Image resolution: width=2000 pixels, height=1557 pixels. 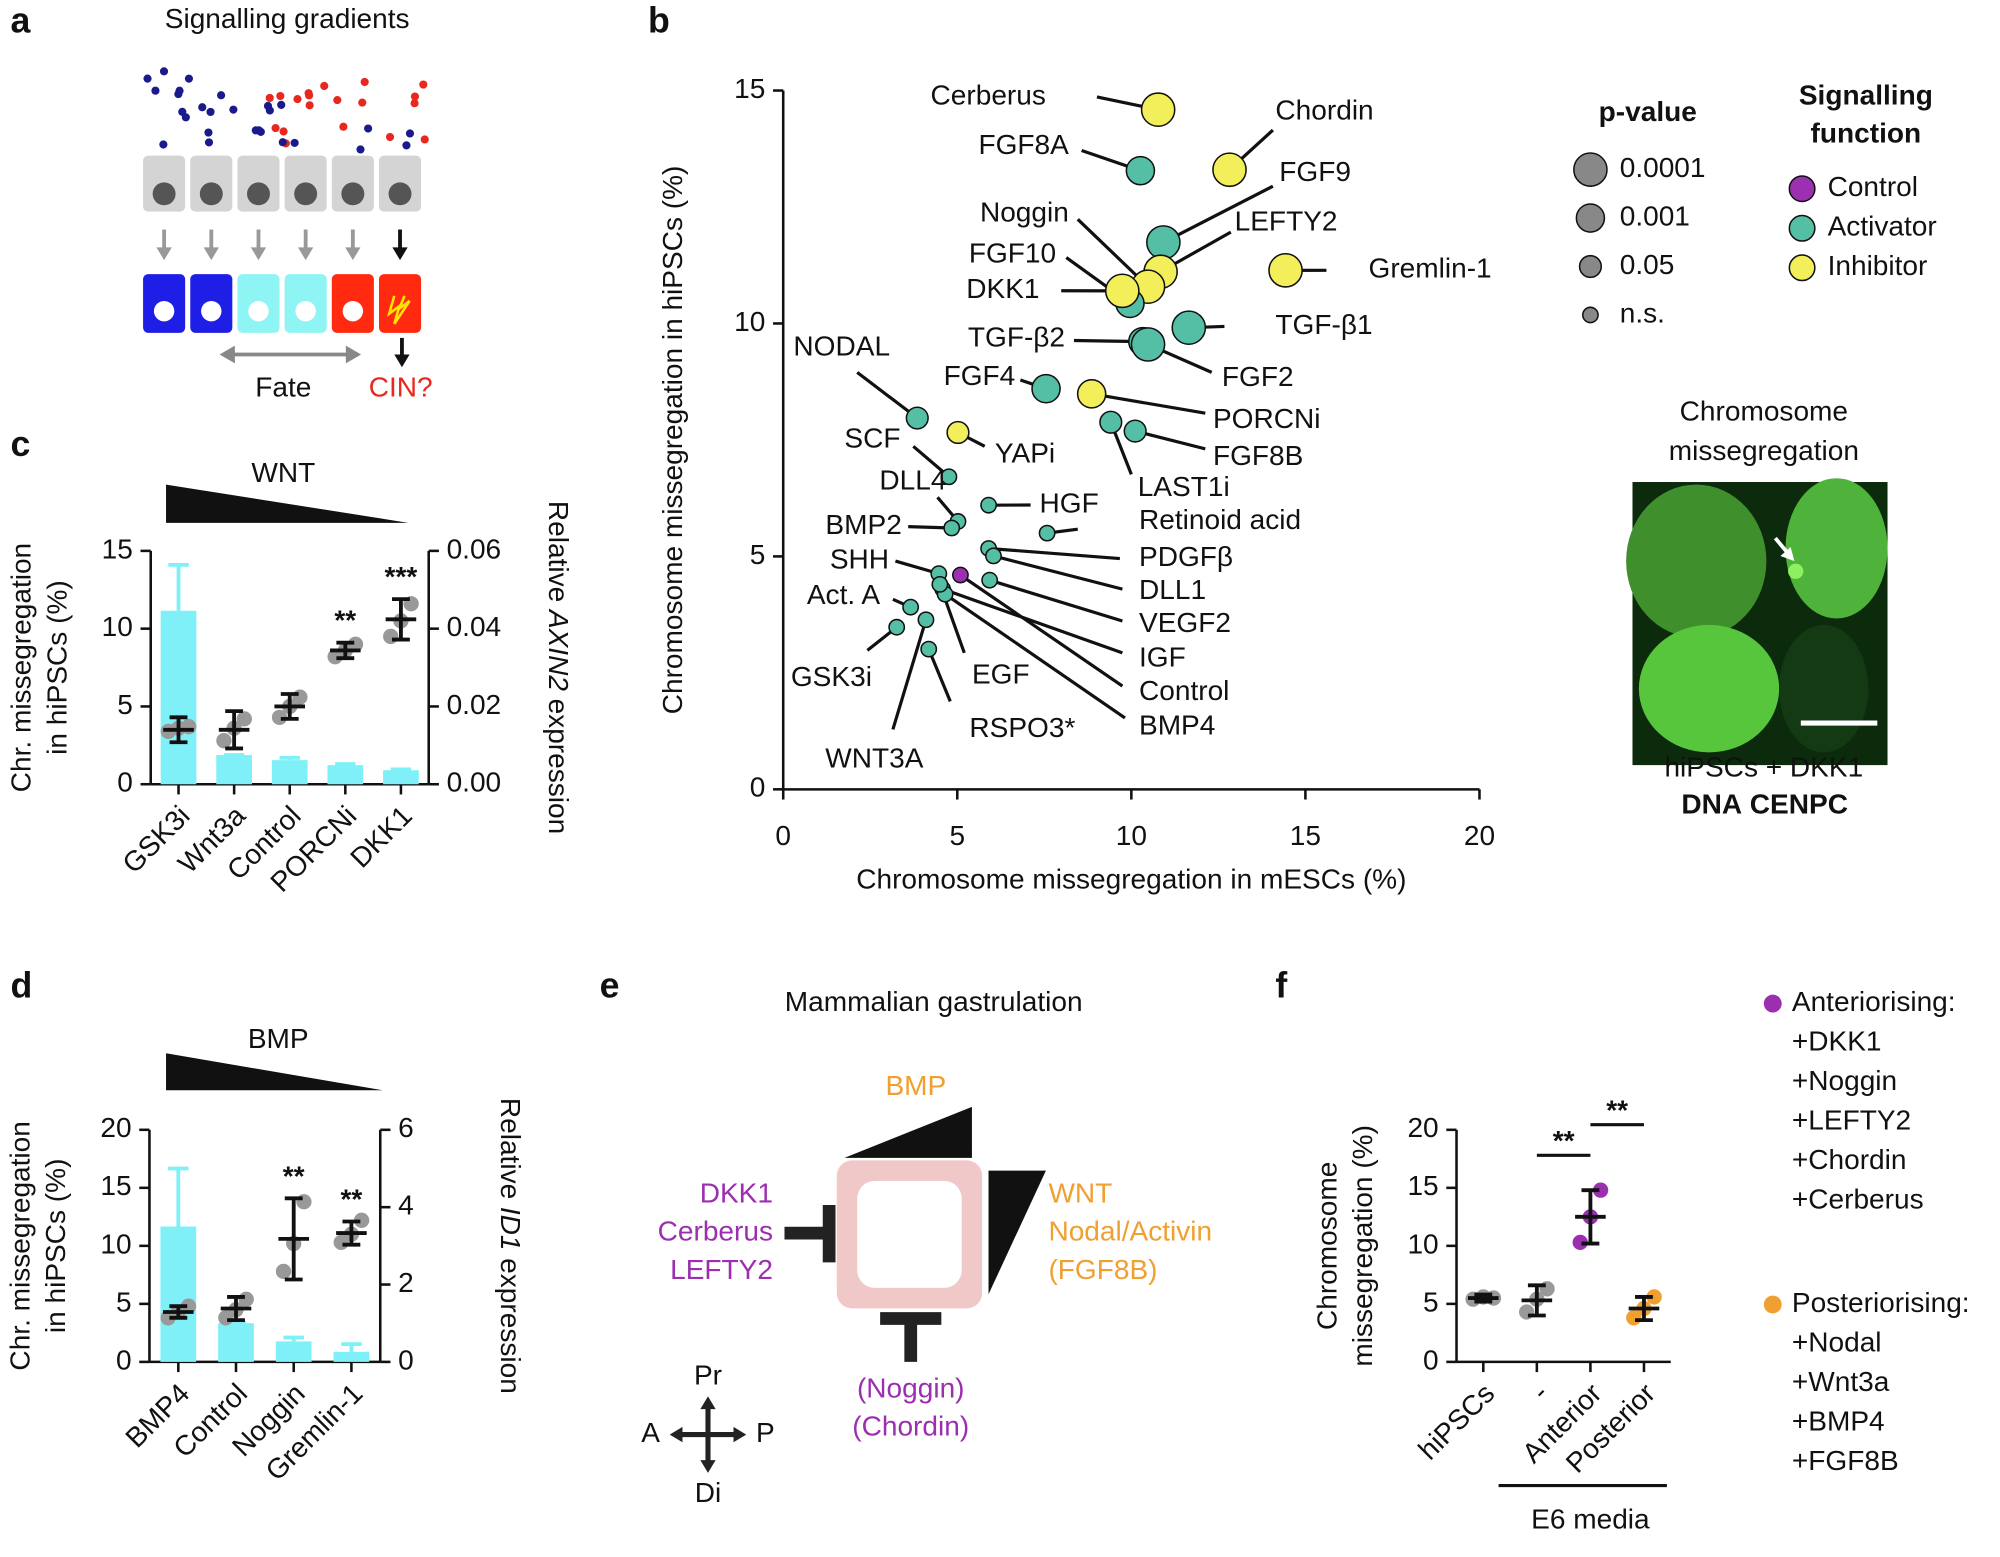 What do you see at coordinates (509, 1148) in the screenshot?
I see `label-part: Relative` at bounding box center [509, 1148].